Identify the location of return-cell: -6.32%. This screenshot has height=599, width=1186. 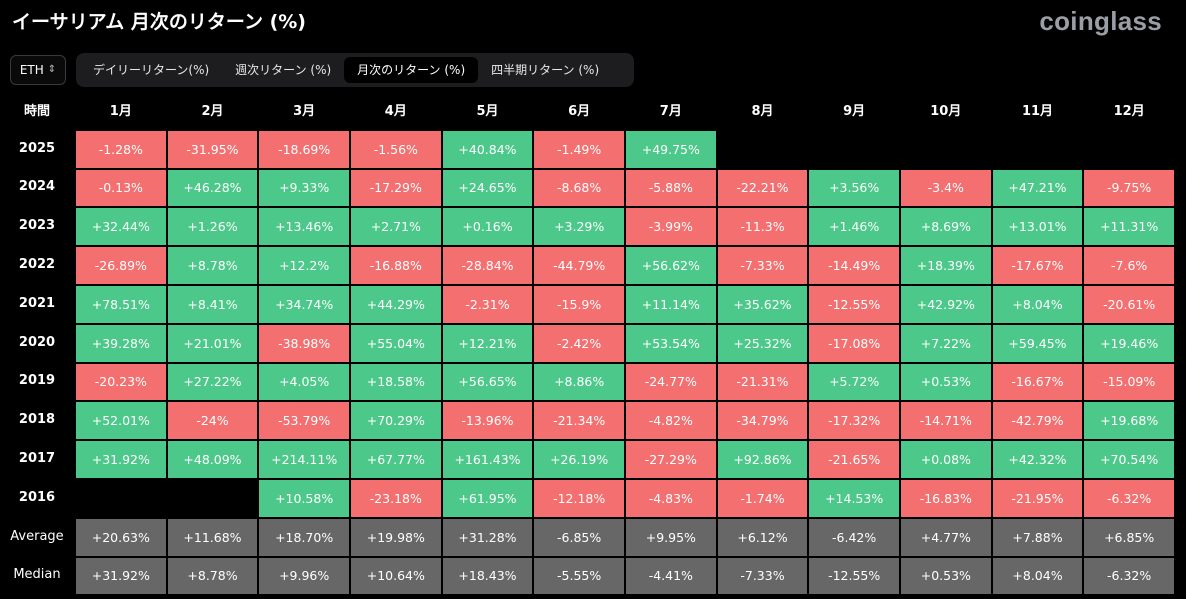
(1129, 576).